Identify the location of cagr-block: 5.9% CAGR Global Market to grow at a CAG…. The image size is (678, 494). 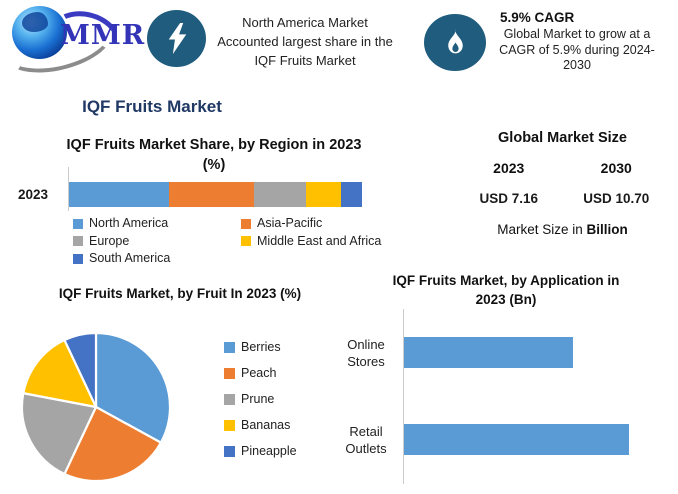
(577, 42).